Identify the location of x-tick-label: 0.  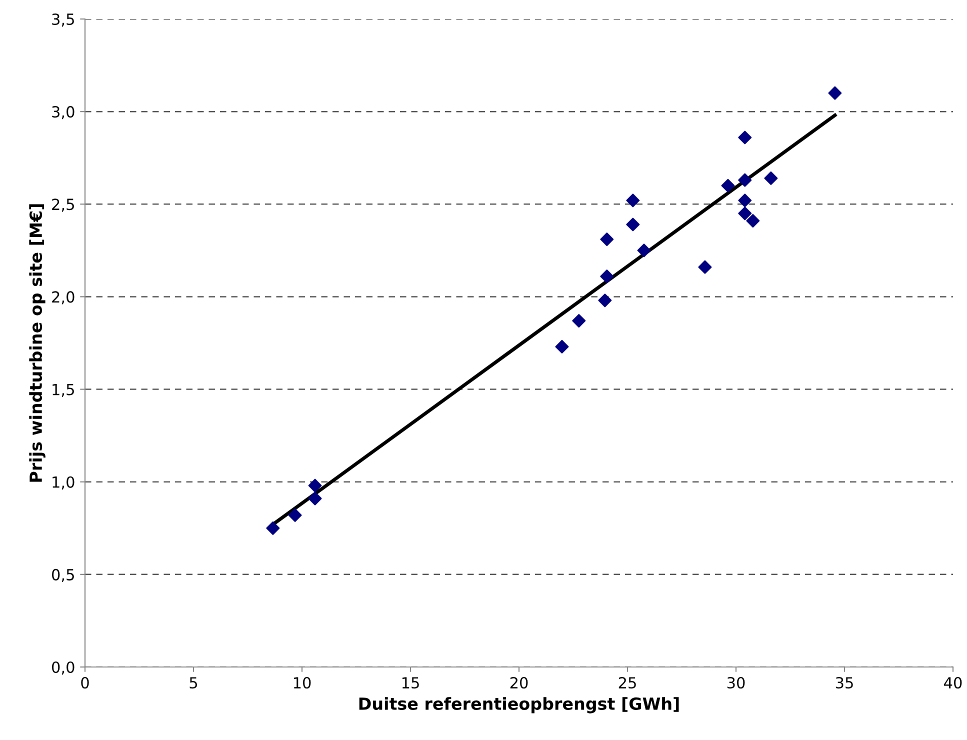
(85, 682).